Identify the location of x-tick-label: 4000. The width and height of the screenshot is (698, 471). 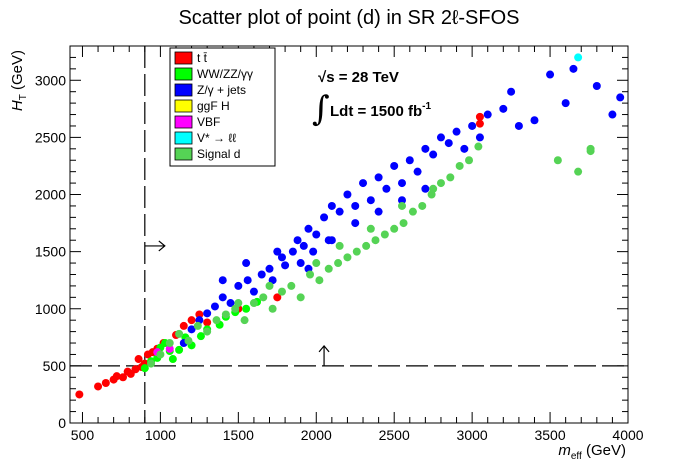
(627, 435).